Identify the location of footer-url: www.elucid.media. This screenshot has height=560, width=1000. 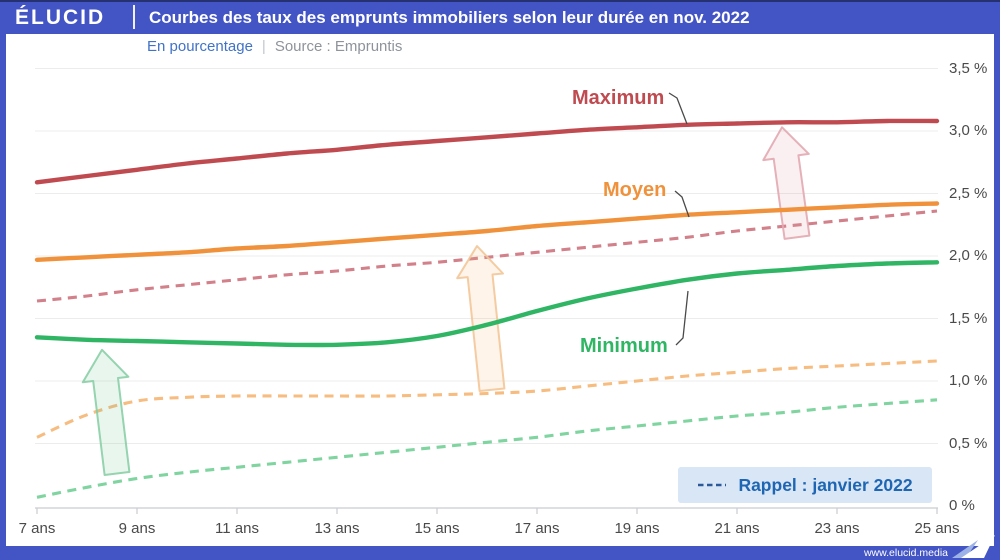
(905, 553).